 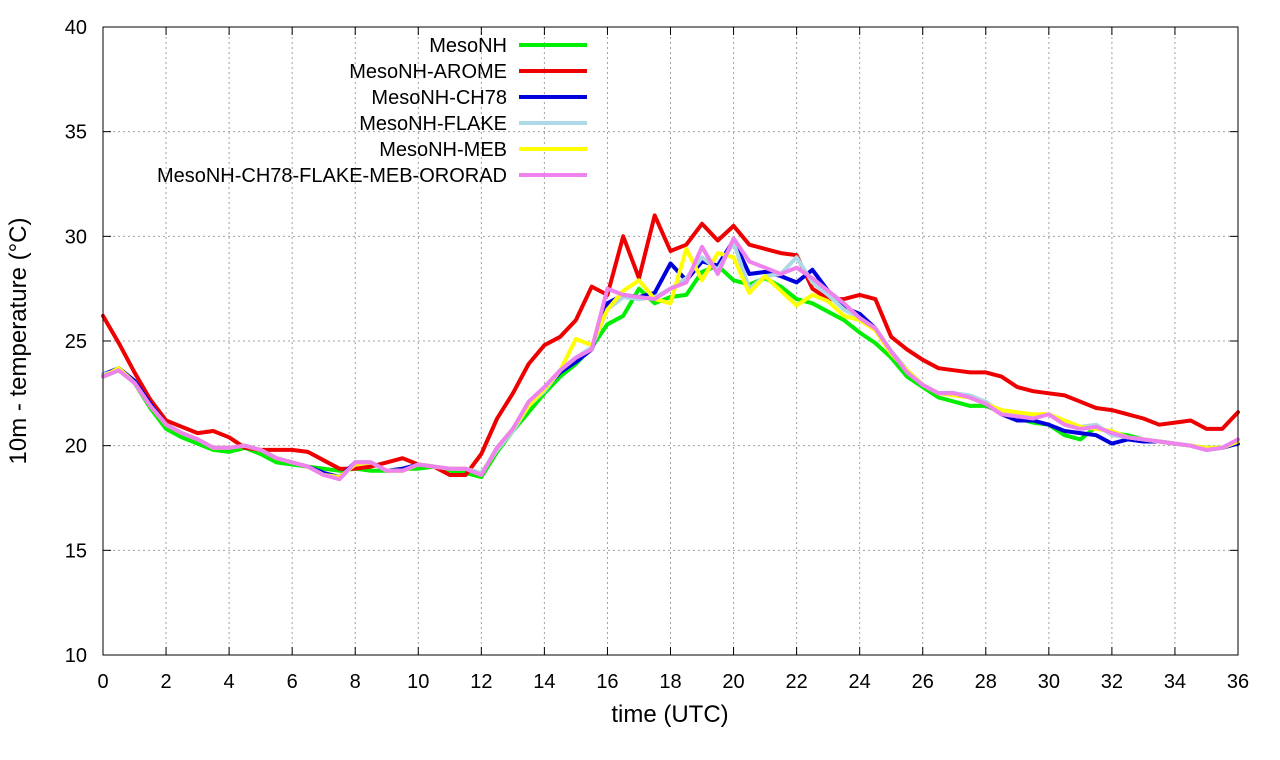 I want to click on x-tick-label: 32, so click(x=1112, y=682).